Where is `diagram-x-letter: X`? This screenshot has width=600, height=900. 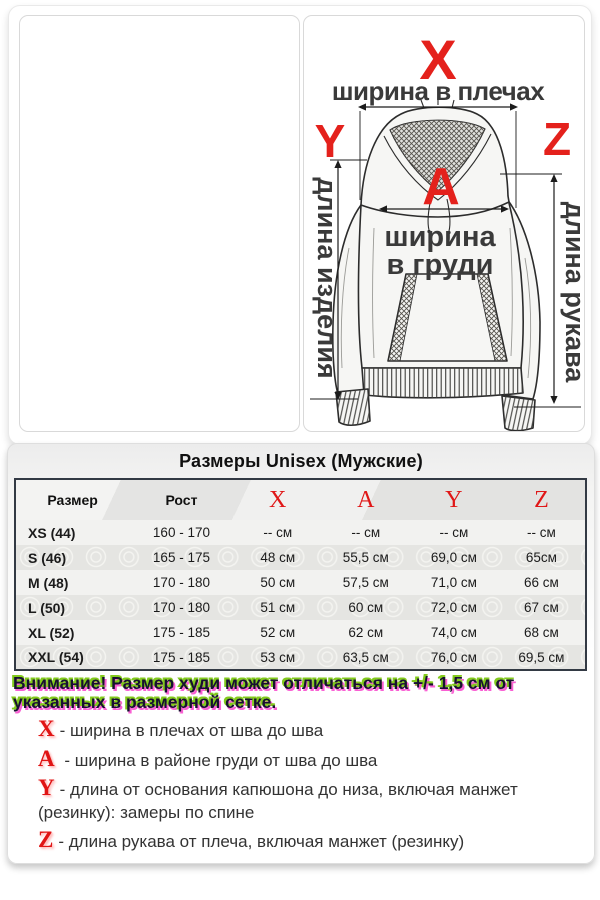 diagram-x-letter: X is located at coordinates (437, 59).